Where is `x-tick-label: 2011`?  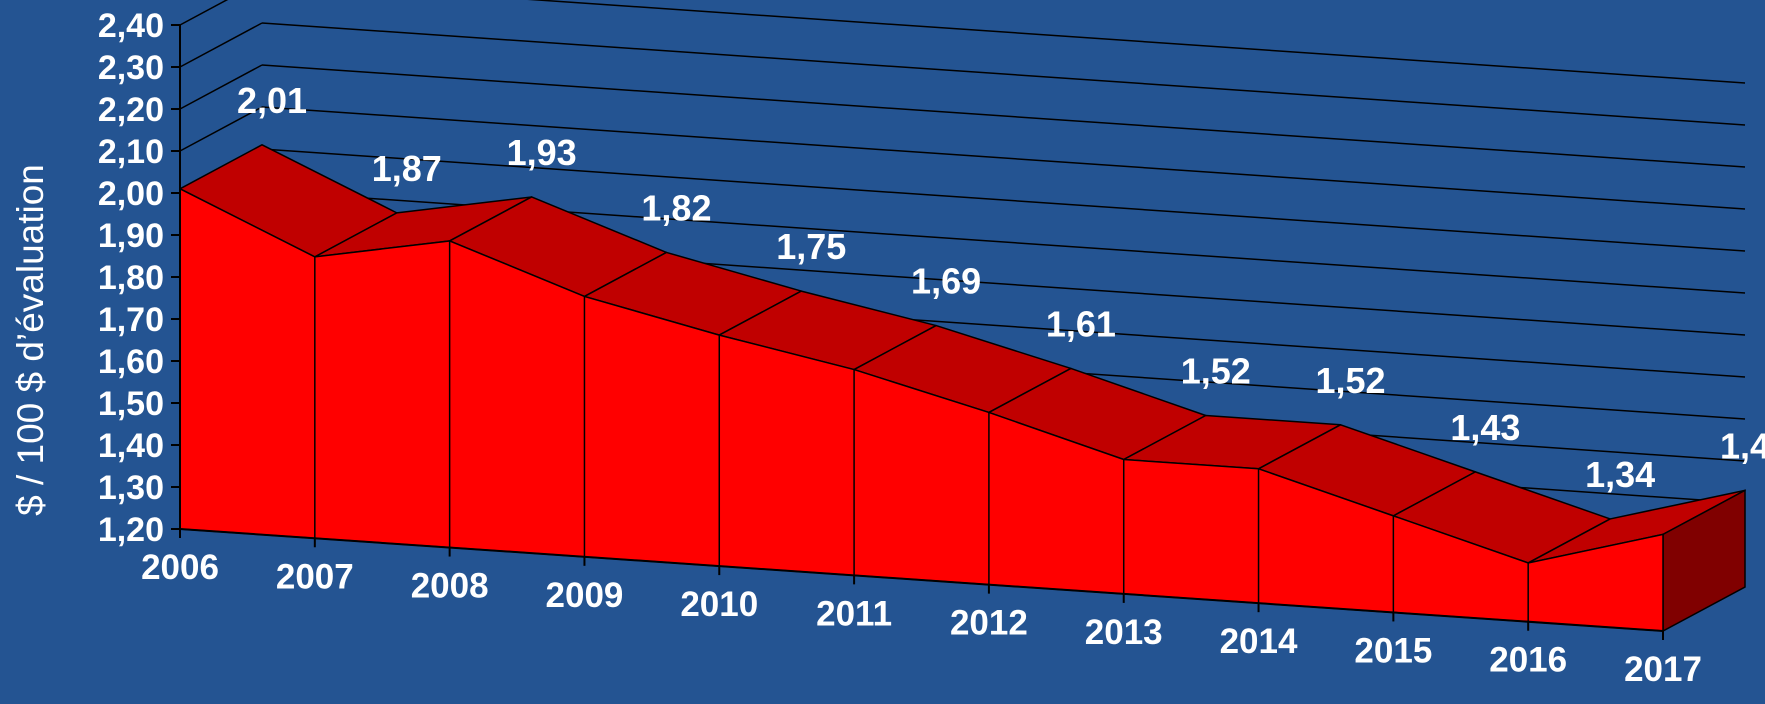
x-tick-label: 2011 is located at coordinates (854, 613).